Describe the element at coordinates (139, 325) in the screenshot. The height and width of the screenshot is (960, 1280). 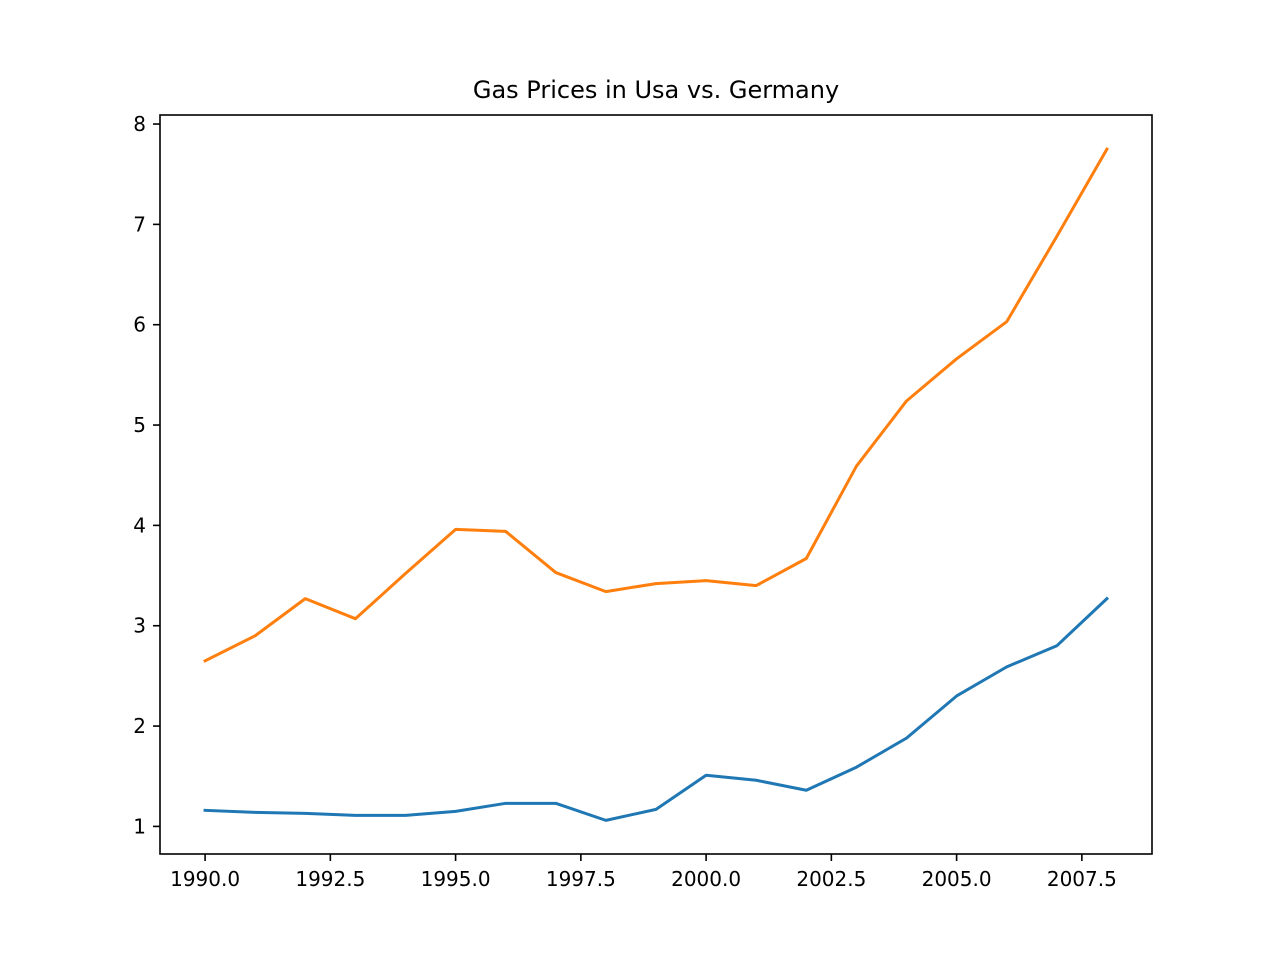
I see `y-tick-label: 6` at that location.